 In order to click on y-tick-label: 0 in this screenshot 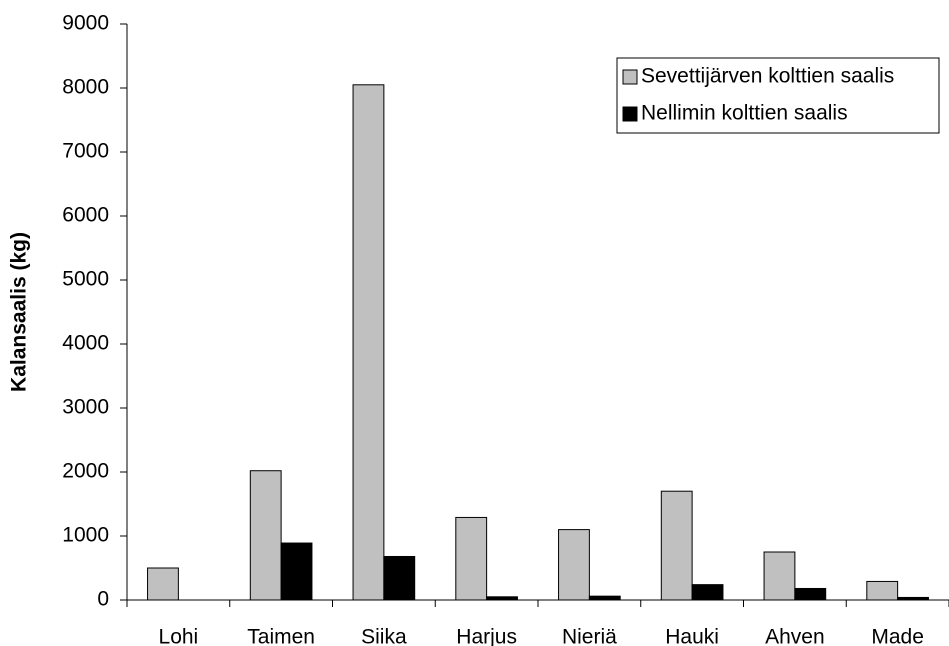, I will do `click(103, 599)`.